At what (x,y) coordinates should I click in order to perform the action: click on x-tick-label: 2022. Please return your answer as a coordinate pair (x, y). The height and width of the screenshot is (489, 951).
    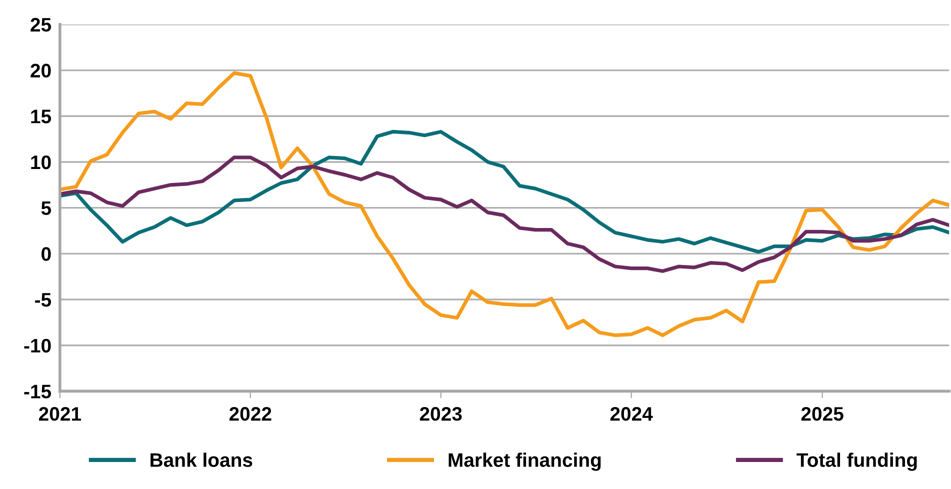
    Looking at the image, I should click on (250, 413).